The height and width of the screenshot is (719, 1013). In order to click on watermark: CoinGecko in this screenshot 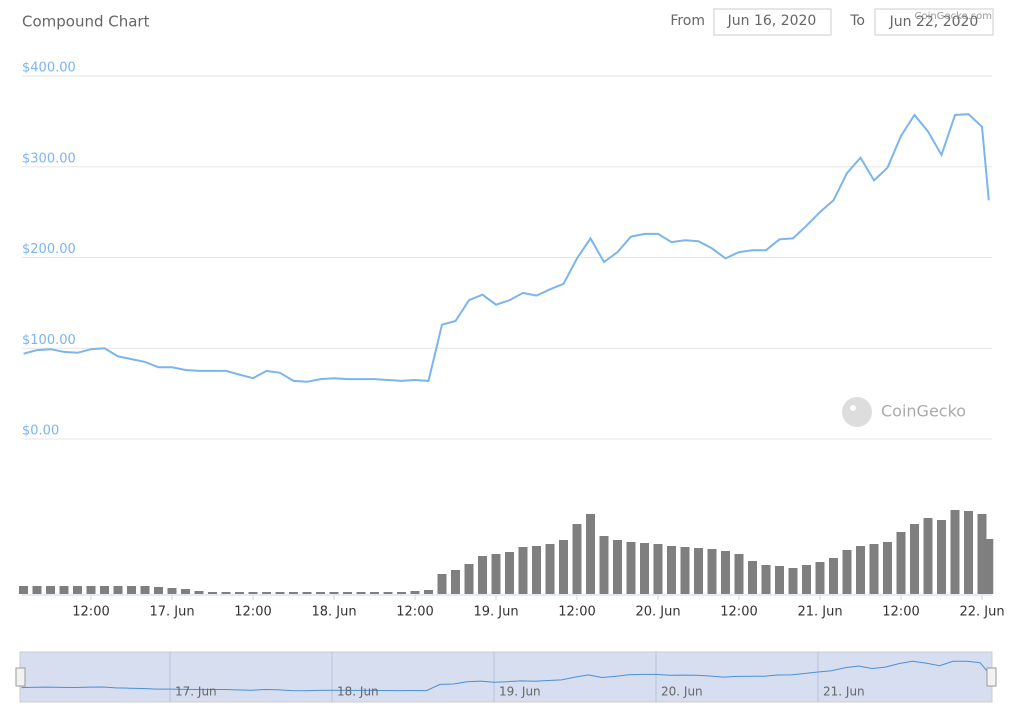, I will do `click(923, 411)`.